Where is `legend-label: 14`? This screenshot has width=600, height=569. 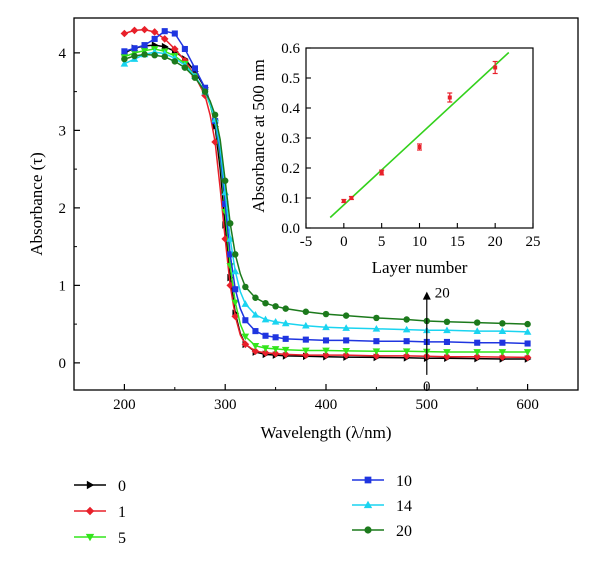
legend-label: 14 is located at coordinates (404, 506).